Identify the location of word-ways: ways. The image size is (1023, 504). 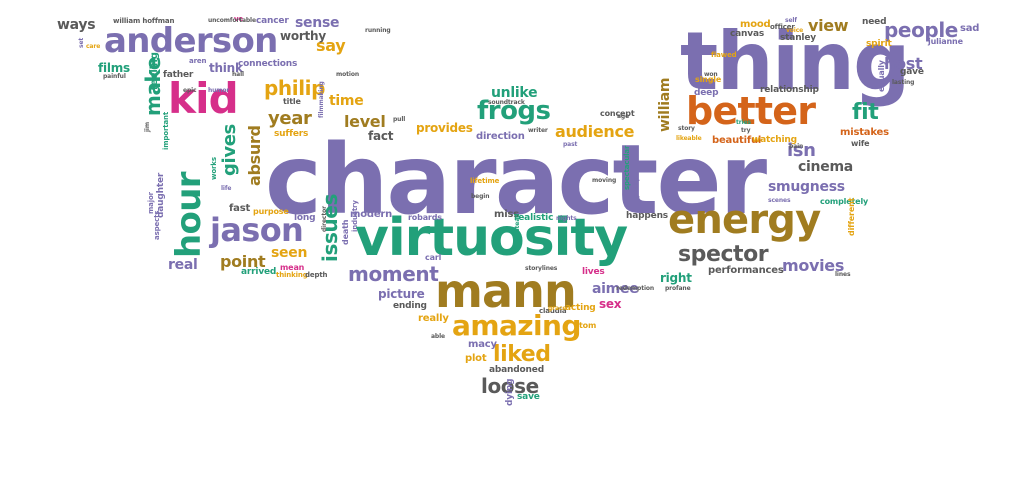
(76, 25).